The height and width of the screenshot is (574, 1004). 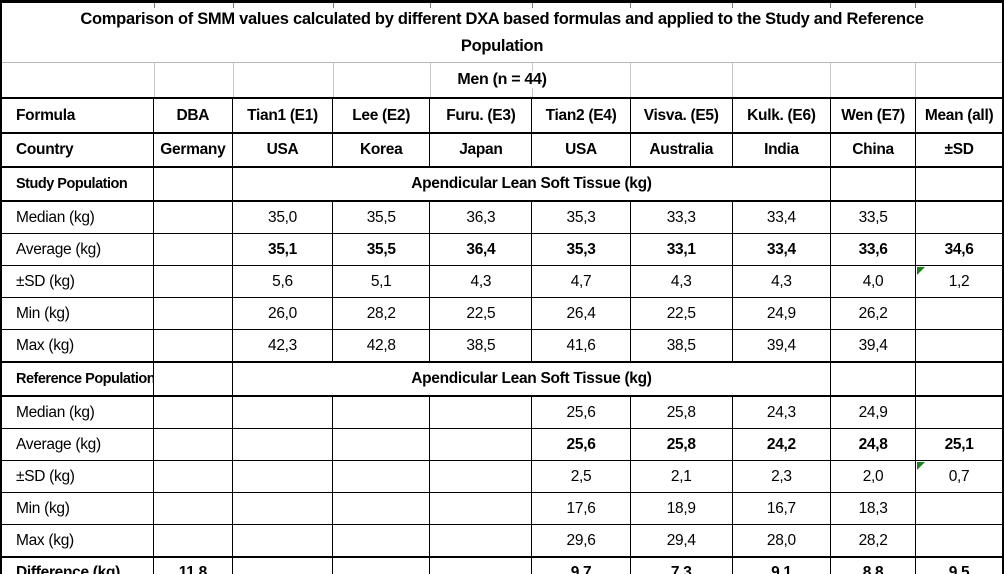 What do you see at coordinates (77, 412) in the screenshot?
I see `row-label-1-0: Median (kg)` at bounding box center [77, 412].